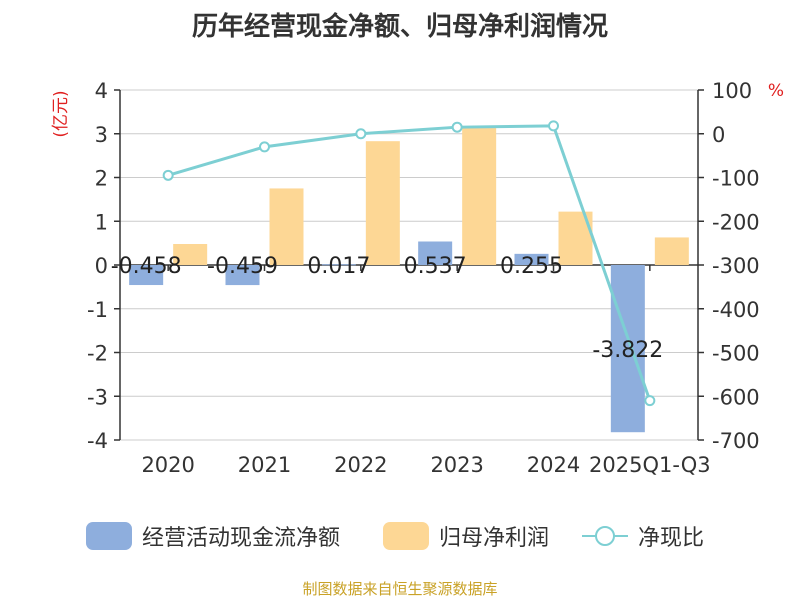 The image size is (800, 600). What do you see at coordinates (605, 536) in the screenshot?
I see `legend-swatch-ratio` at bounding box center [605, 536].